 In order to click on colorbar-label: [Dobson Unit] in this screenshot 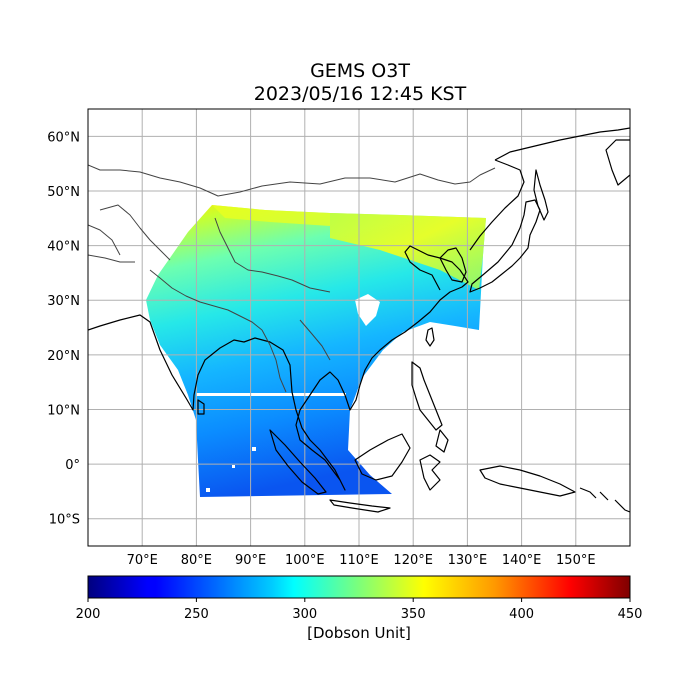, I will do `click(359, 633)`.